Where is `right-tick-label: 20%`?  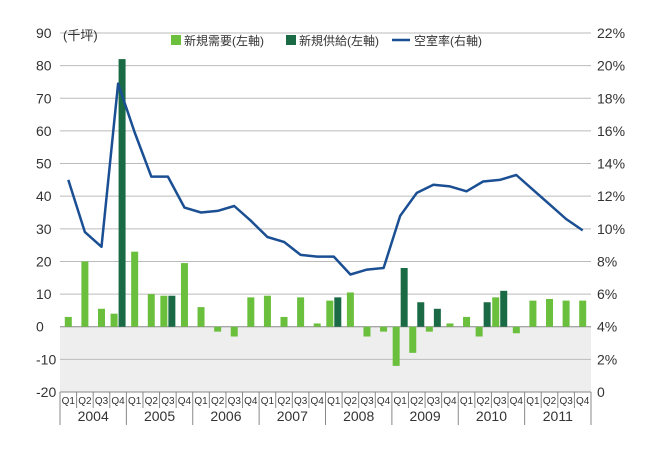 right-tick-label: 20% is located at coordinates (611, 66).